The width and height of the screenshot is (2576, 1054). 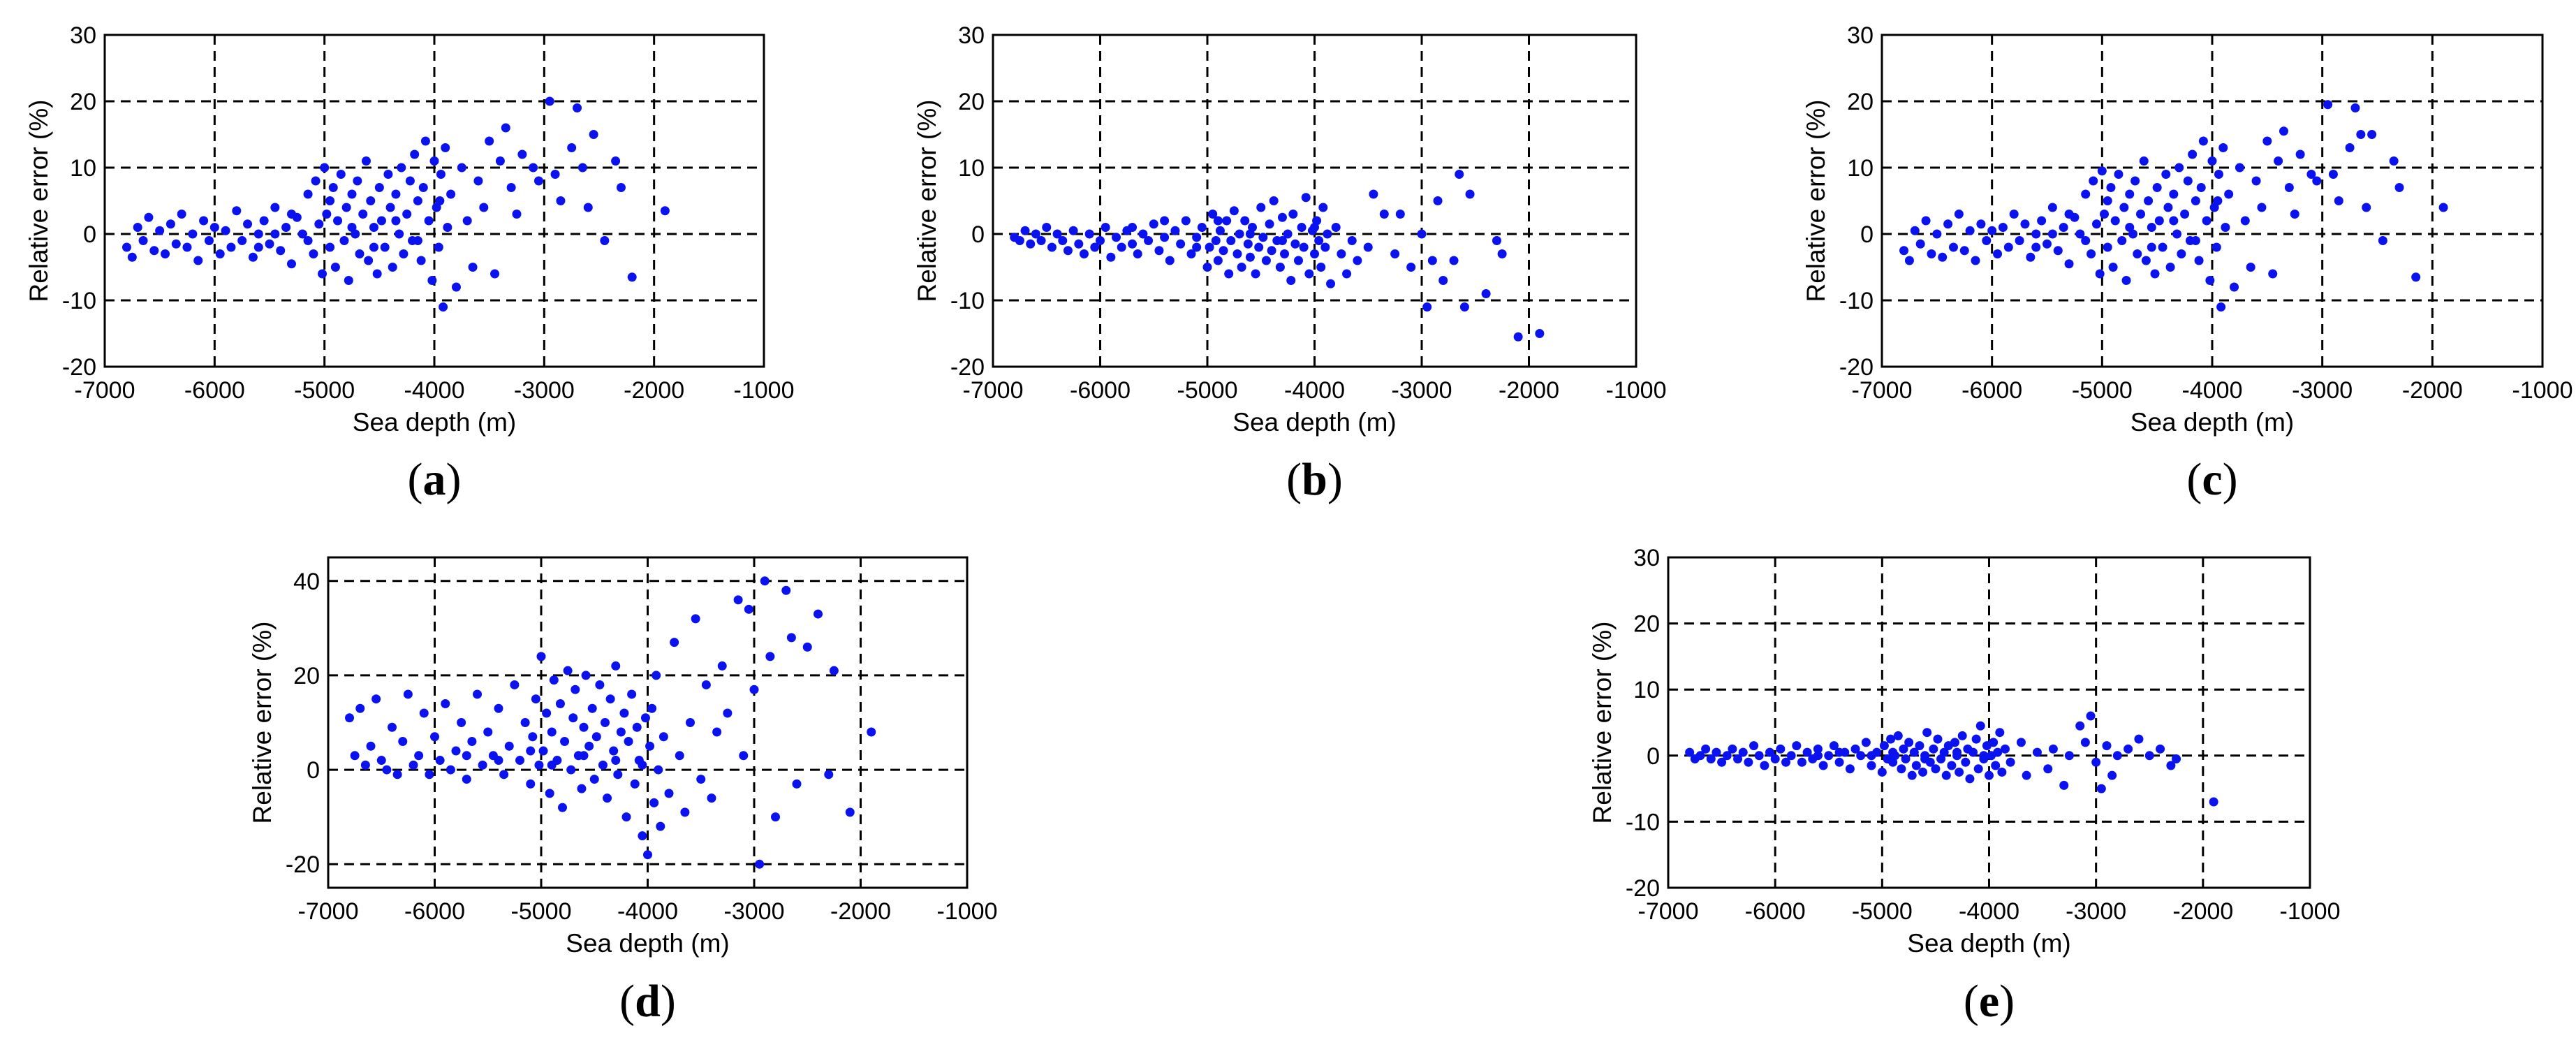 What do you see at coordinates (2310, 912) in the screenshot?
I see `x-tick-label: -1000` at bounding box center [2310, 912].